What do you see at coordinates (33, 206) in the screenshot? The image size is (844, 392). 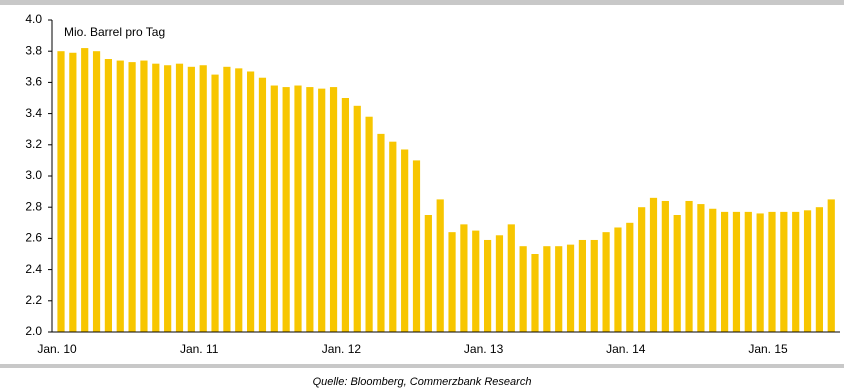 I see `y-tick-label: 2.8` at bounding box center [33, 206].